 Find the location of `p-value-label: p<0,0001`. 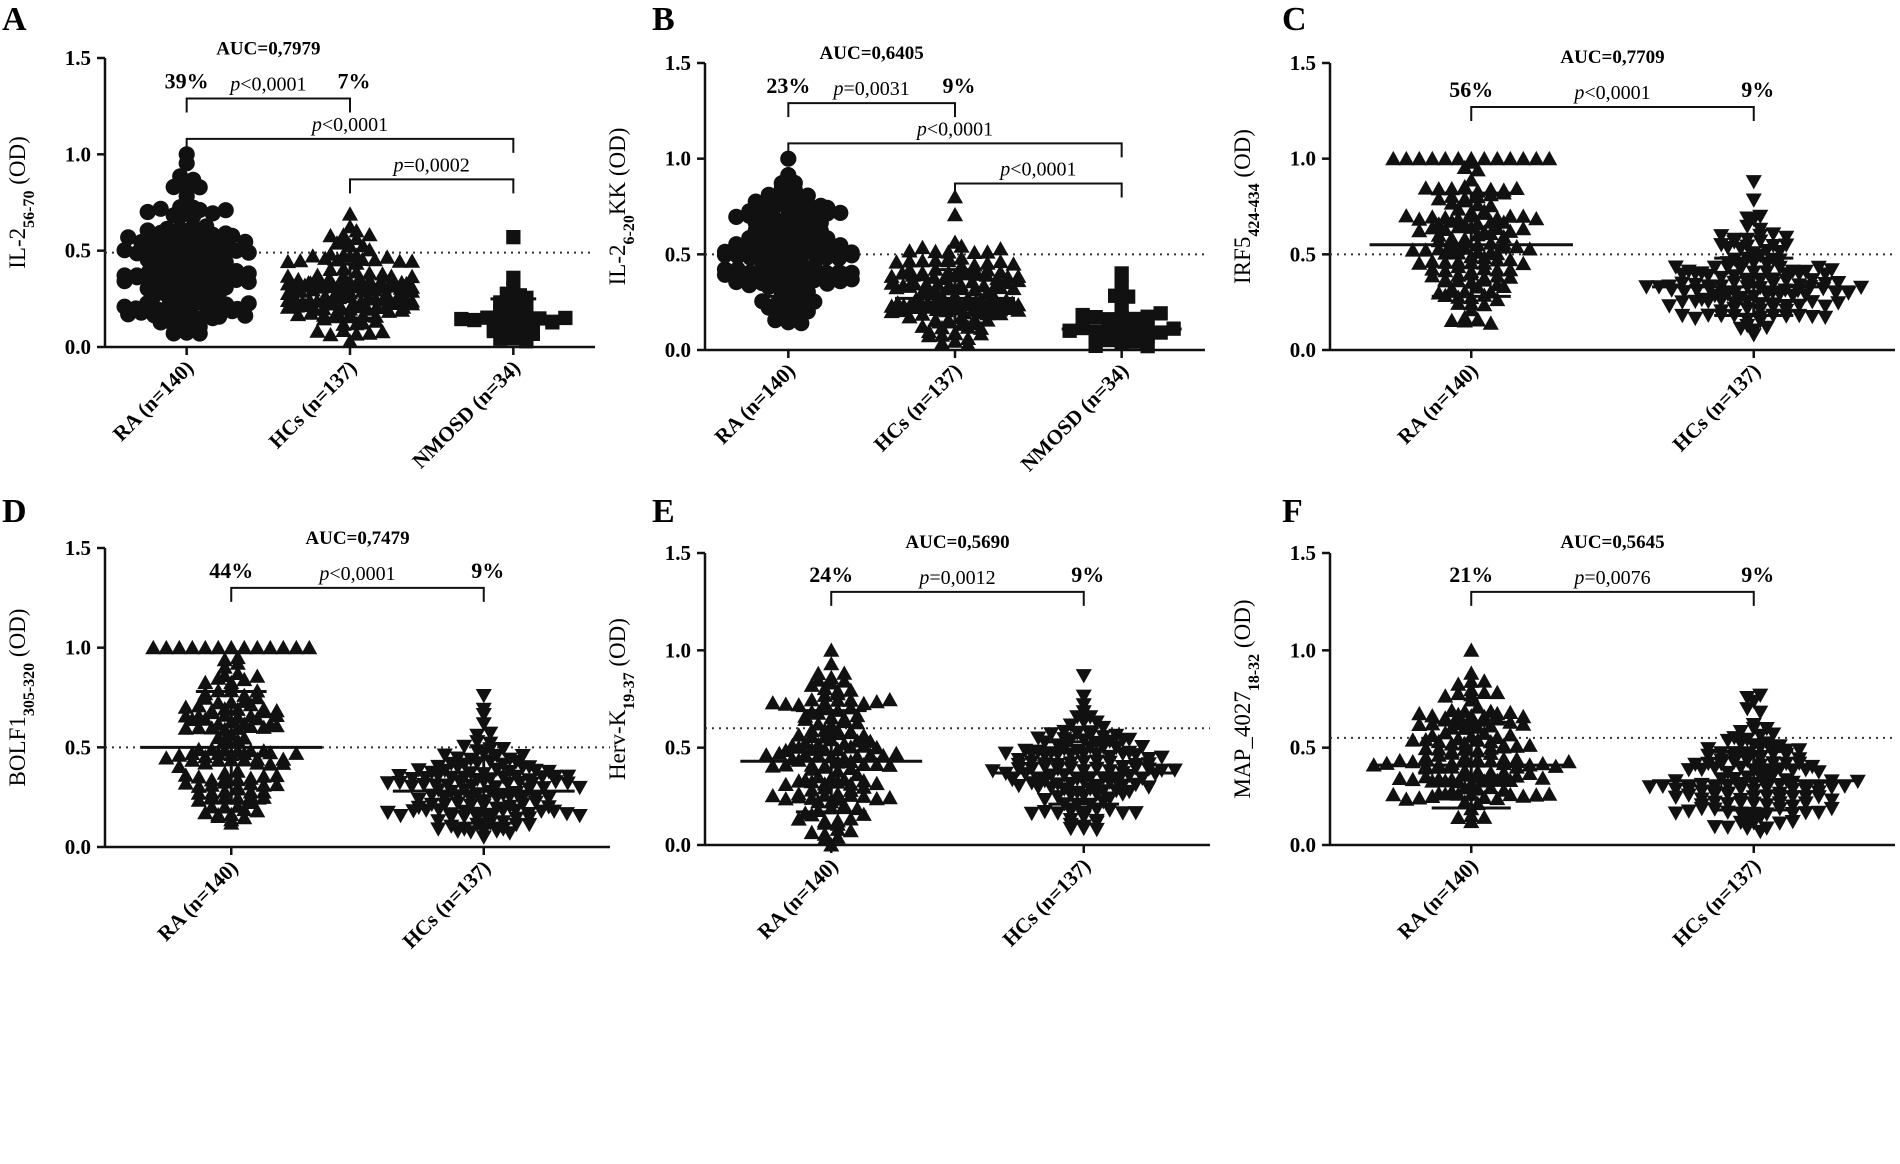

p-value-label: p<0,0001 is located at coordinates (267, 84).